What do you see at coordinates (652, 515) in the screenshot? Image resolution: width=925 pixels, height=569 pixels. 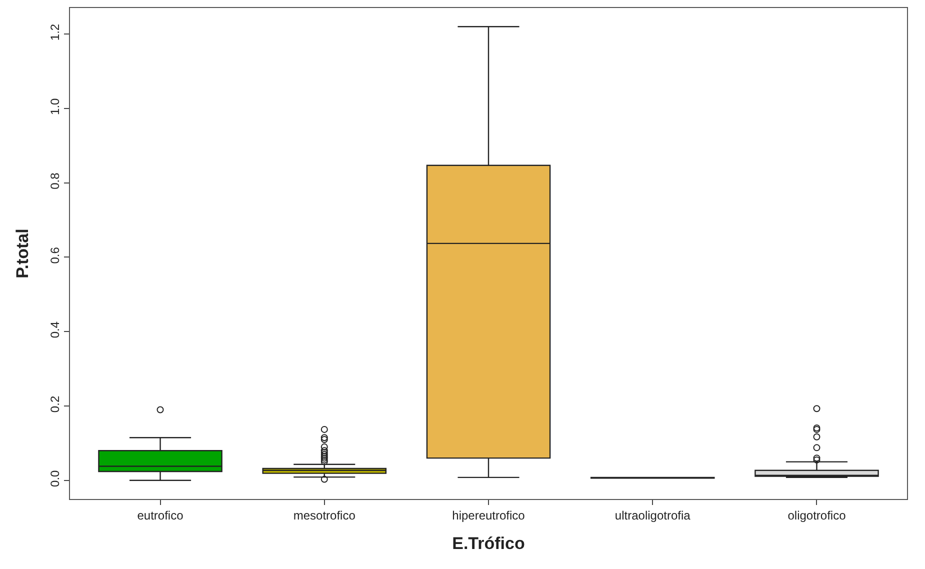 I see `x-tick-label: ultraoligotrofia` at bounding box center [652, 515].